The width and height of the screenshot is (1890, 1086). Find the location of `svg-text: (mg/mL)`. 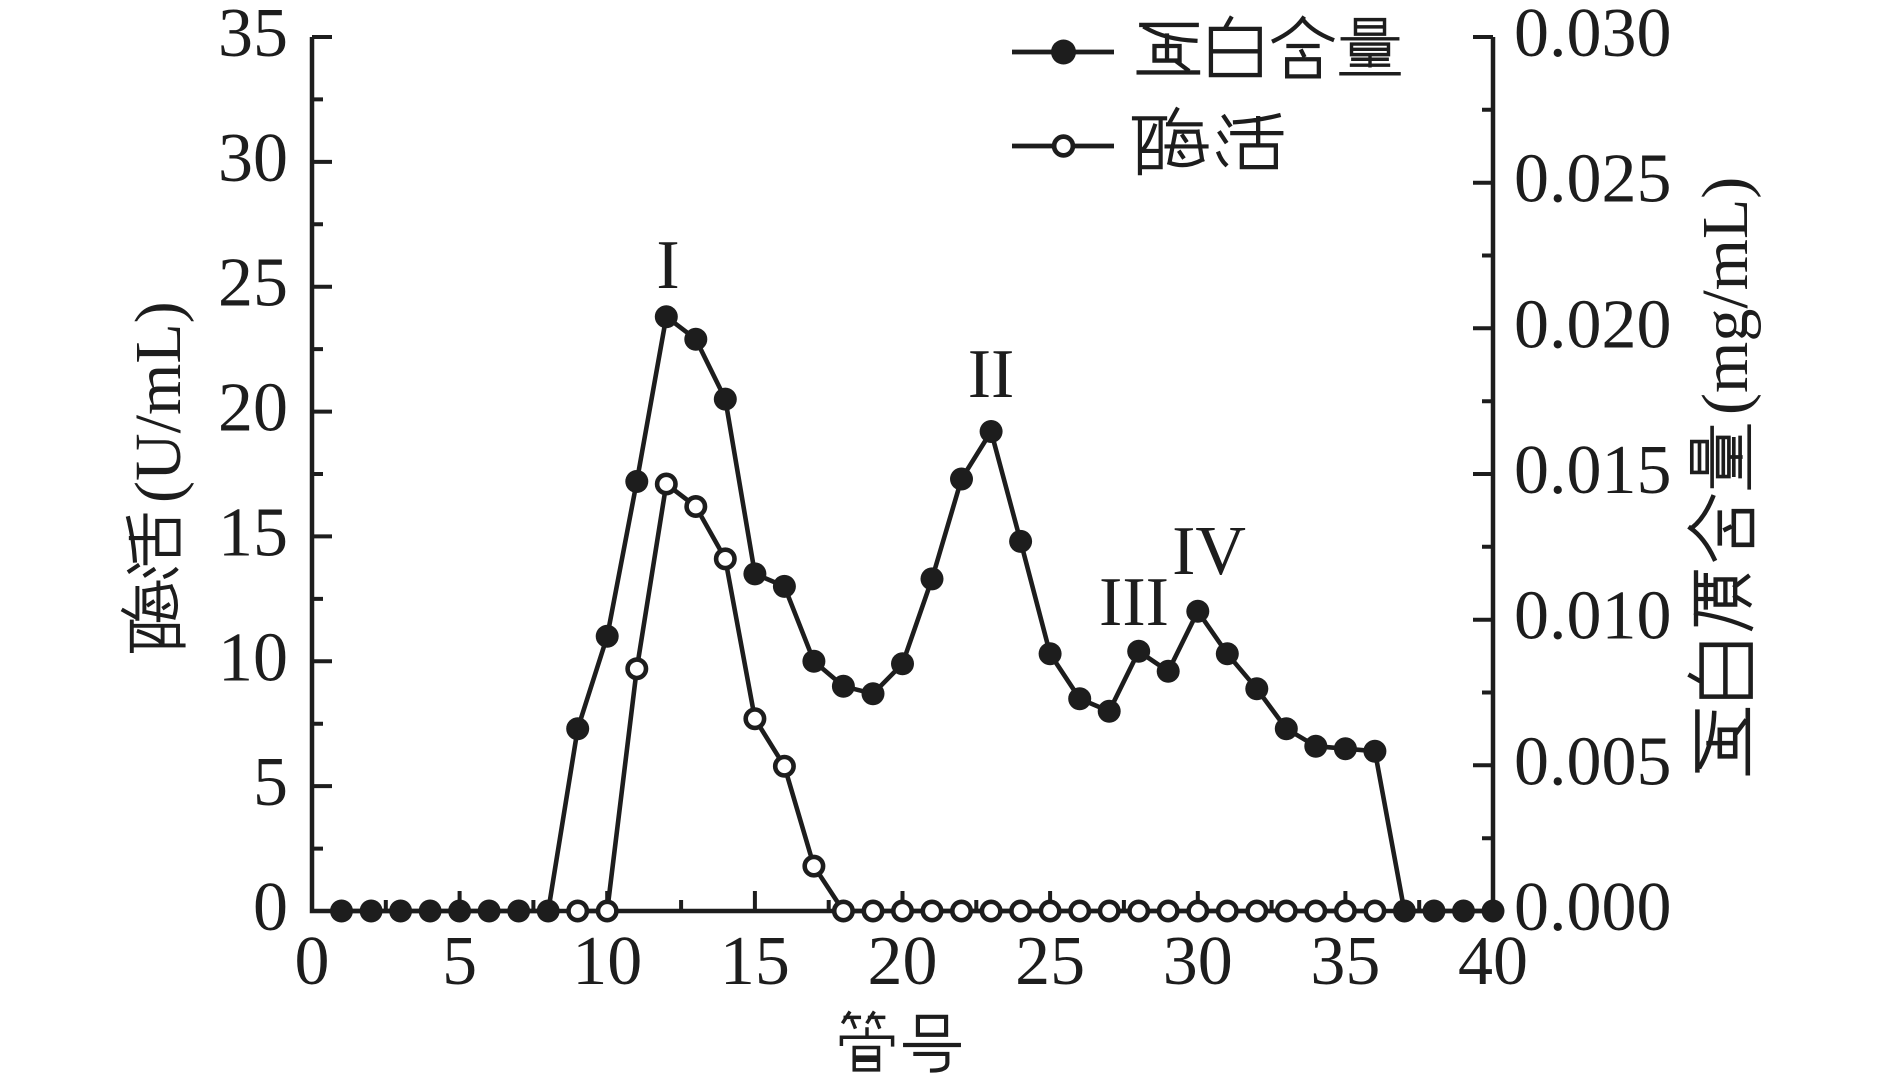

svg-text: (mg/mL) is located at coordinates (1725, 296).